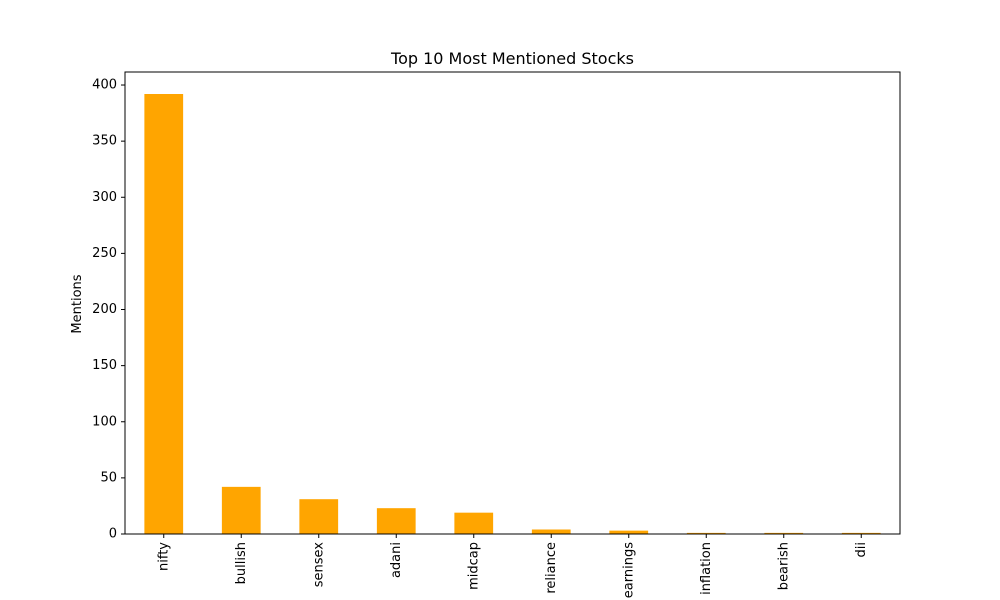  Describe the element at coordinates (706, 568) in the screenshot. I see `x-tick-label-inflation: inflation` at that location.